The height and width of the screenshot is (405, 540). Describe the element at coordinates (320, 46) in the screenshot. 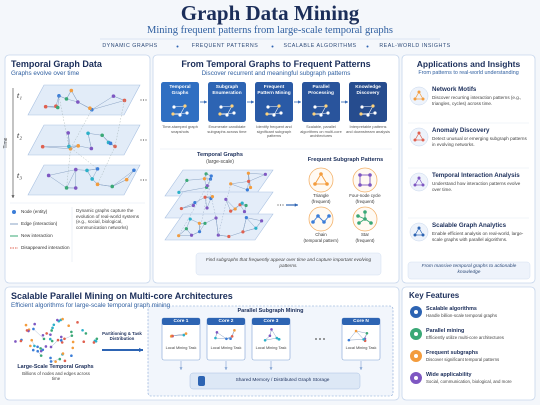

I see `header-tag: SCALABLE ALGORITHMS` at that location.